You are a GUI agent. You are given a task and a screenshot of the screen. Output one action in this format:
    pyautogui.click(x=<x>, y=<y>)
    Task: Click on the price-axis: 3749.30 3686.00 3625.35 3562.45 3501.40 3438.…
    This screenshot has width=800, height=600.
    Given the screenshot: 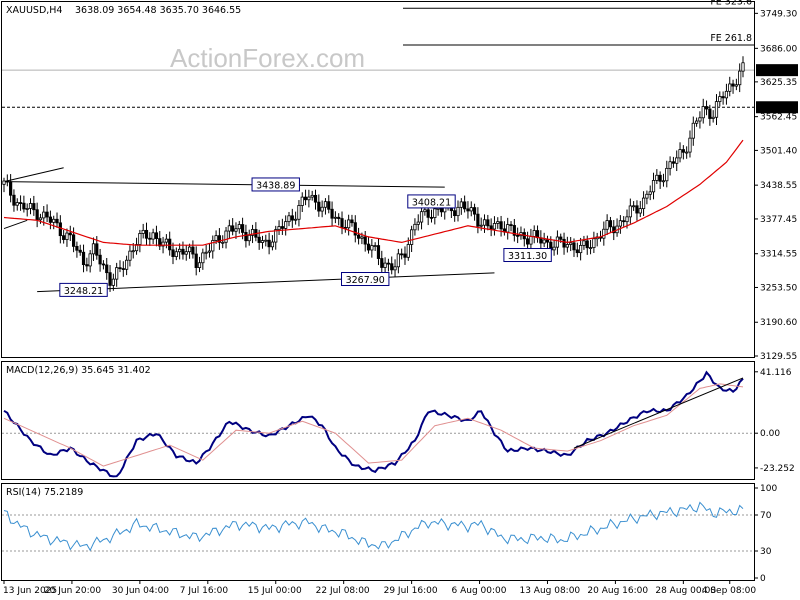 What is the action you would take?
    pyautogui.click(x=775, y=185)
    